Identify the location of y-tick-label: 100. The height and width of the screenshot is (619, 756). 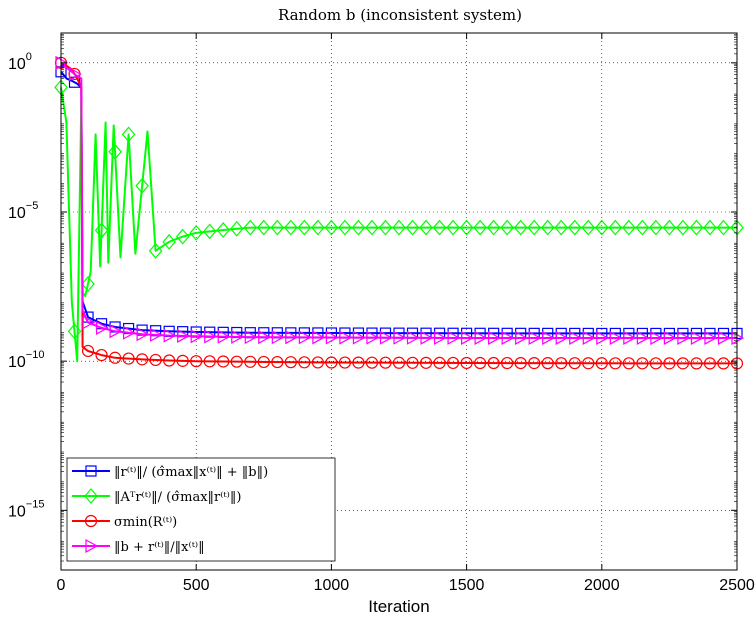
(20, 62).